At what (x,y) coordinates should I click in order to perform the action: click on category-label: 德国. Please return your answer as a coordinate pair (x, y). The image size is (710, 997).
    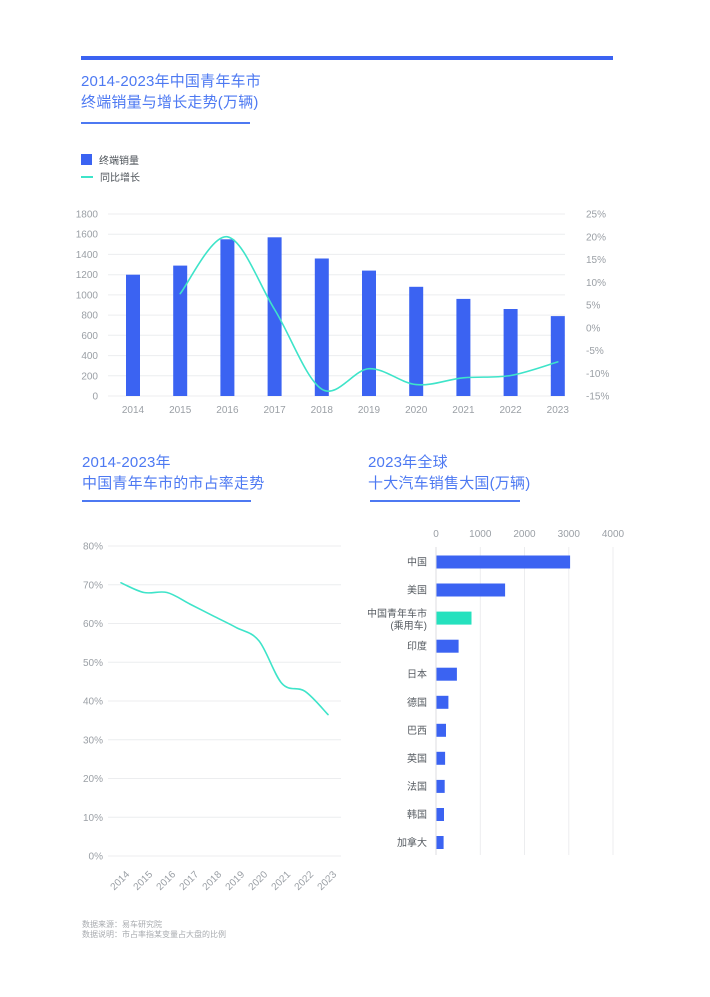
    Looking at the image, I should click on (417, 702).